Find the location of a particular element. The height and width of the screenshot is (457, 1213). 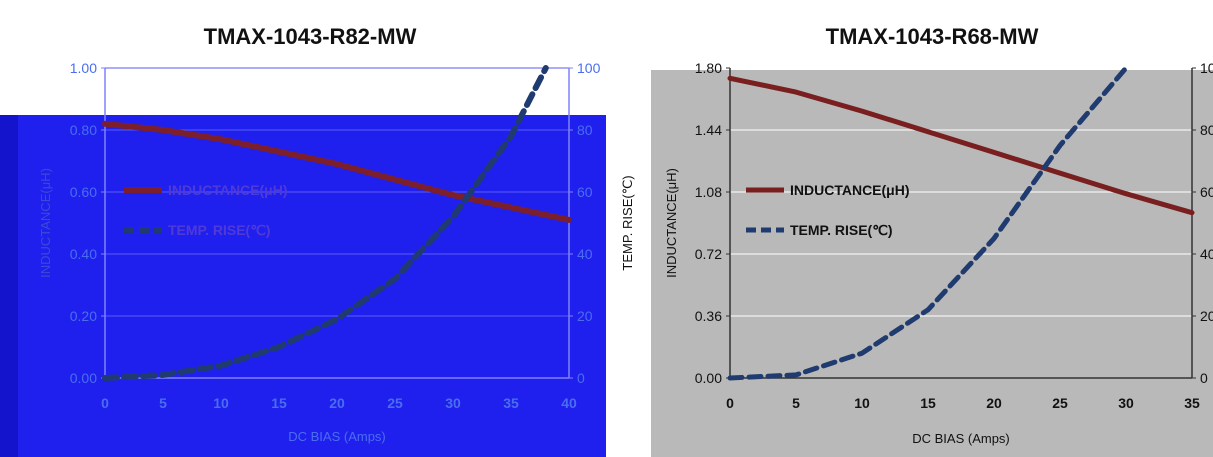

y-tick-label: 0.80 is located at coordinates (83, 130).